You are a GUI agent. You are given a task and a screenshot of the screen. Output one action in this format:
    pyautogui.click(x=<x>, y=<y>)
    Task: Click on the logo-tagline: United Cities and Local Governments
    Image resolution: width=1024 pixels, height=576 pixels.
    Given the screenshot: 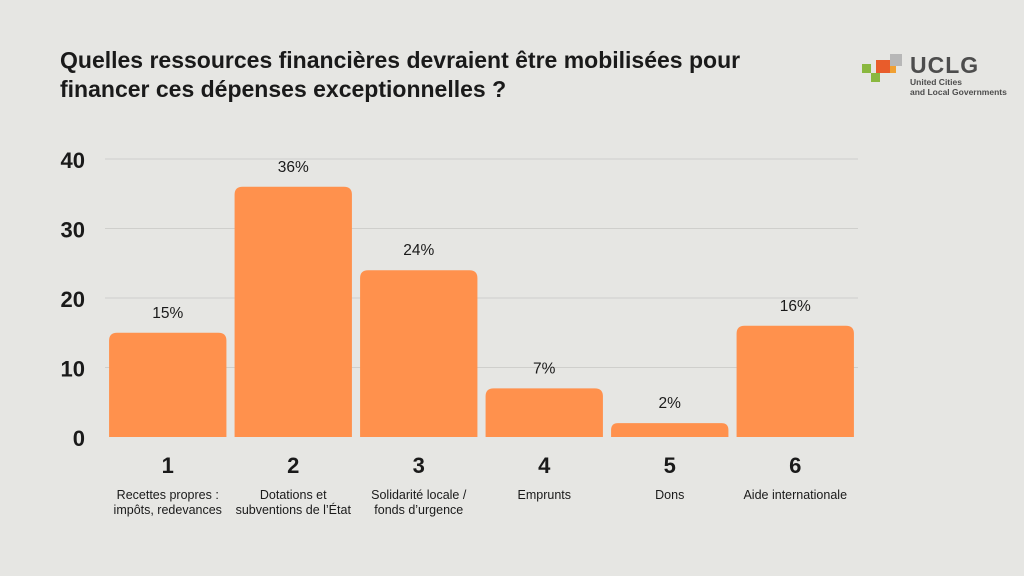 What is the action you would take?
    pyautogui.click(x=965, y=87)
    